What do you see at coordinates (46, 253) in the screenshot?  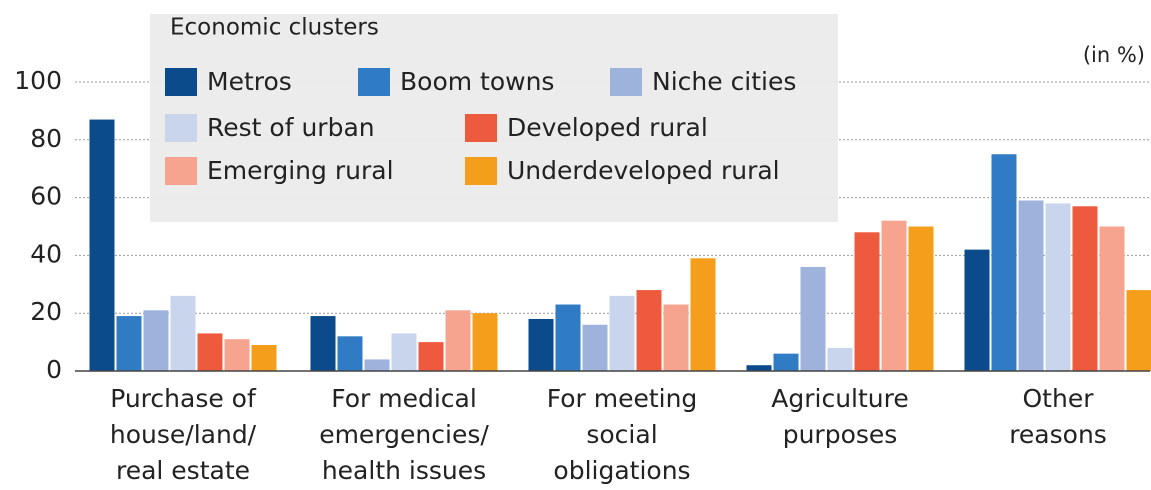 I see `y-tick-label: 40` at bounding box center [46, 253].